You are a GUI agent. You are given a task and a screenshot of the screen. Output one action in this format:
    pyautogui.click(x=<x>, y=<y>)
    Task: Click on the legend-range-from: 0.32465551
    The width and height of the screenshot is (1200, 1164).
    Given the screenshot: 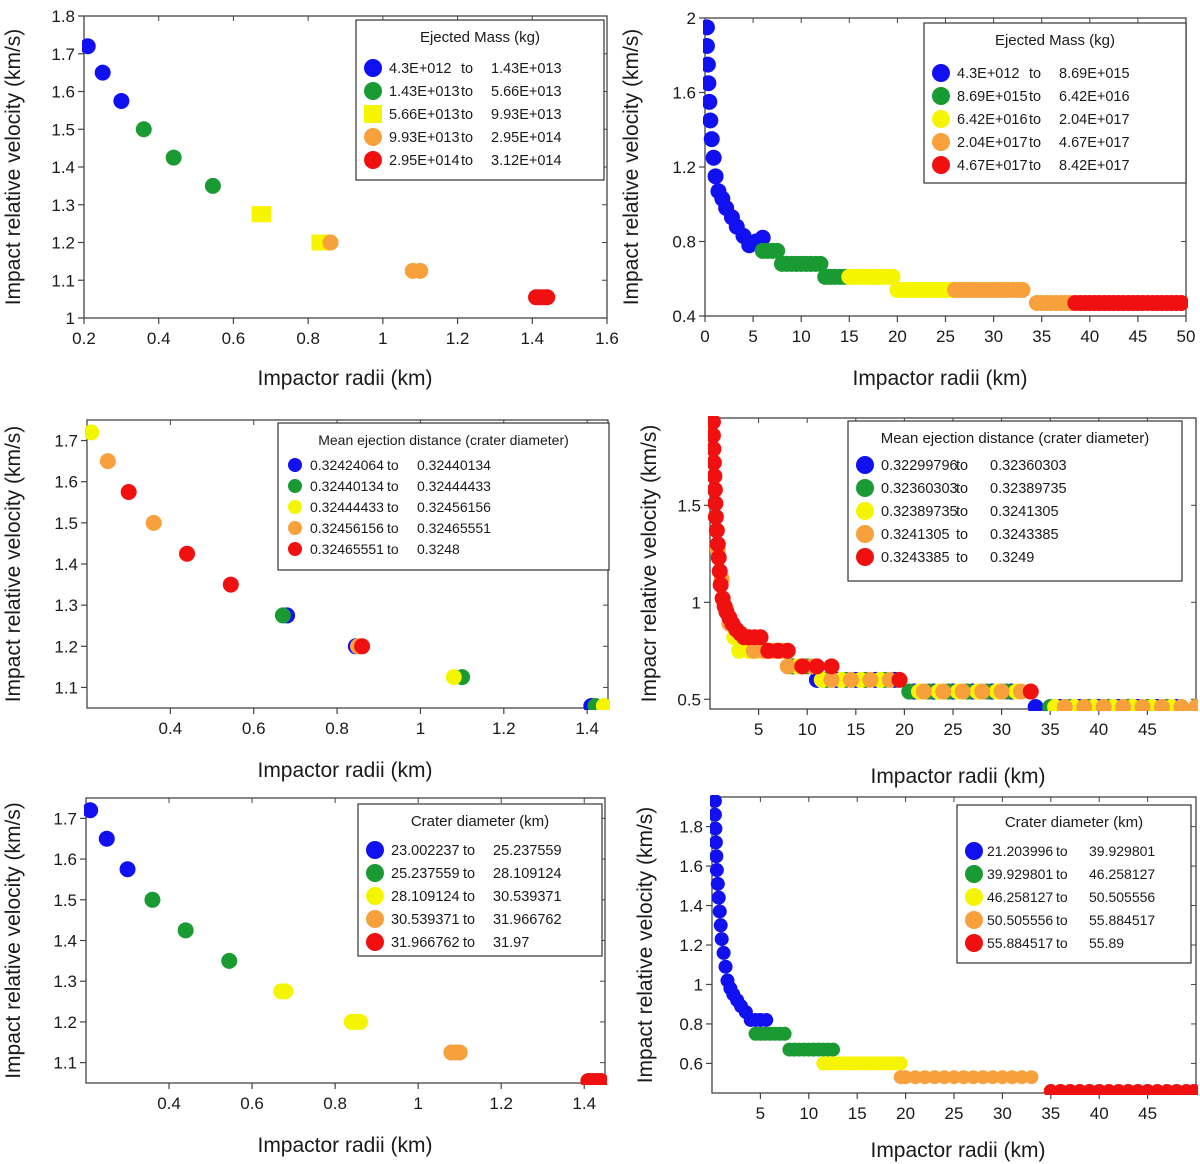 What is the action you would take?
    pyautogui.click(x=347, y=549)
    